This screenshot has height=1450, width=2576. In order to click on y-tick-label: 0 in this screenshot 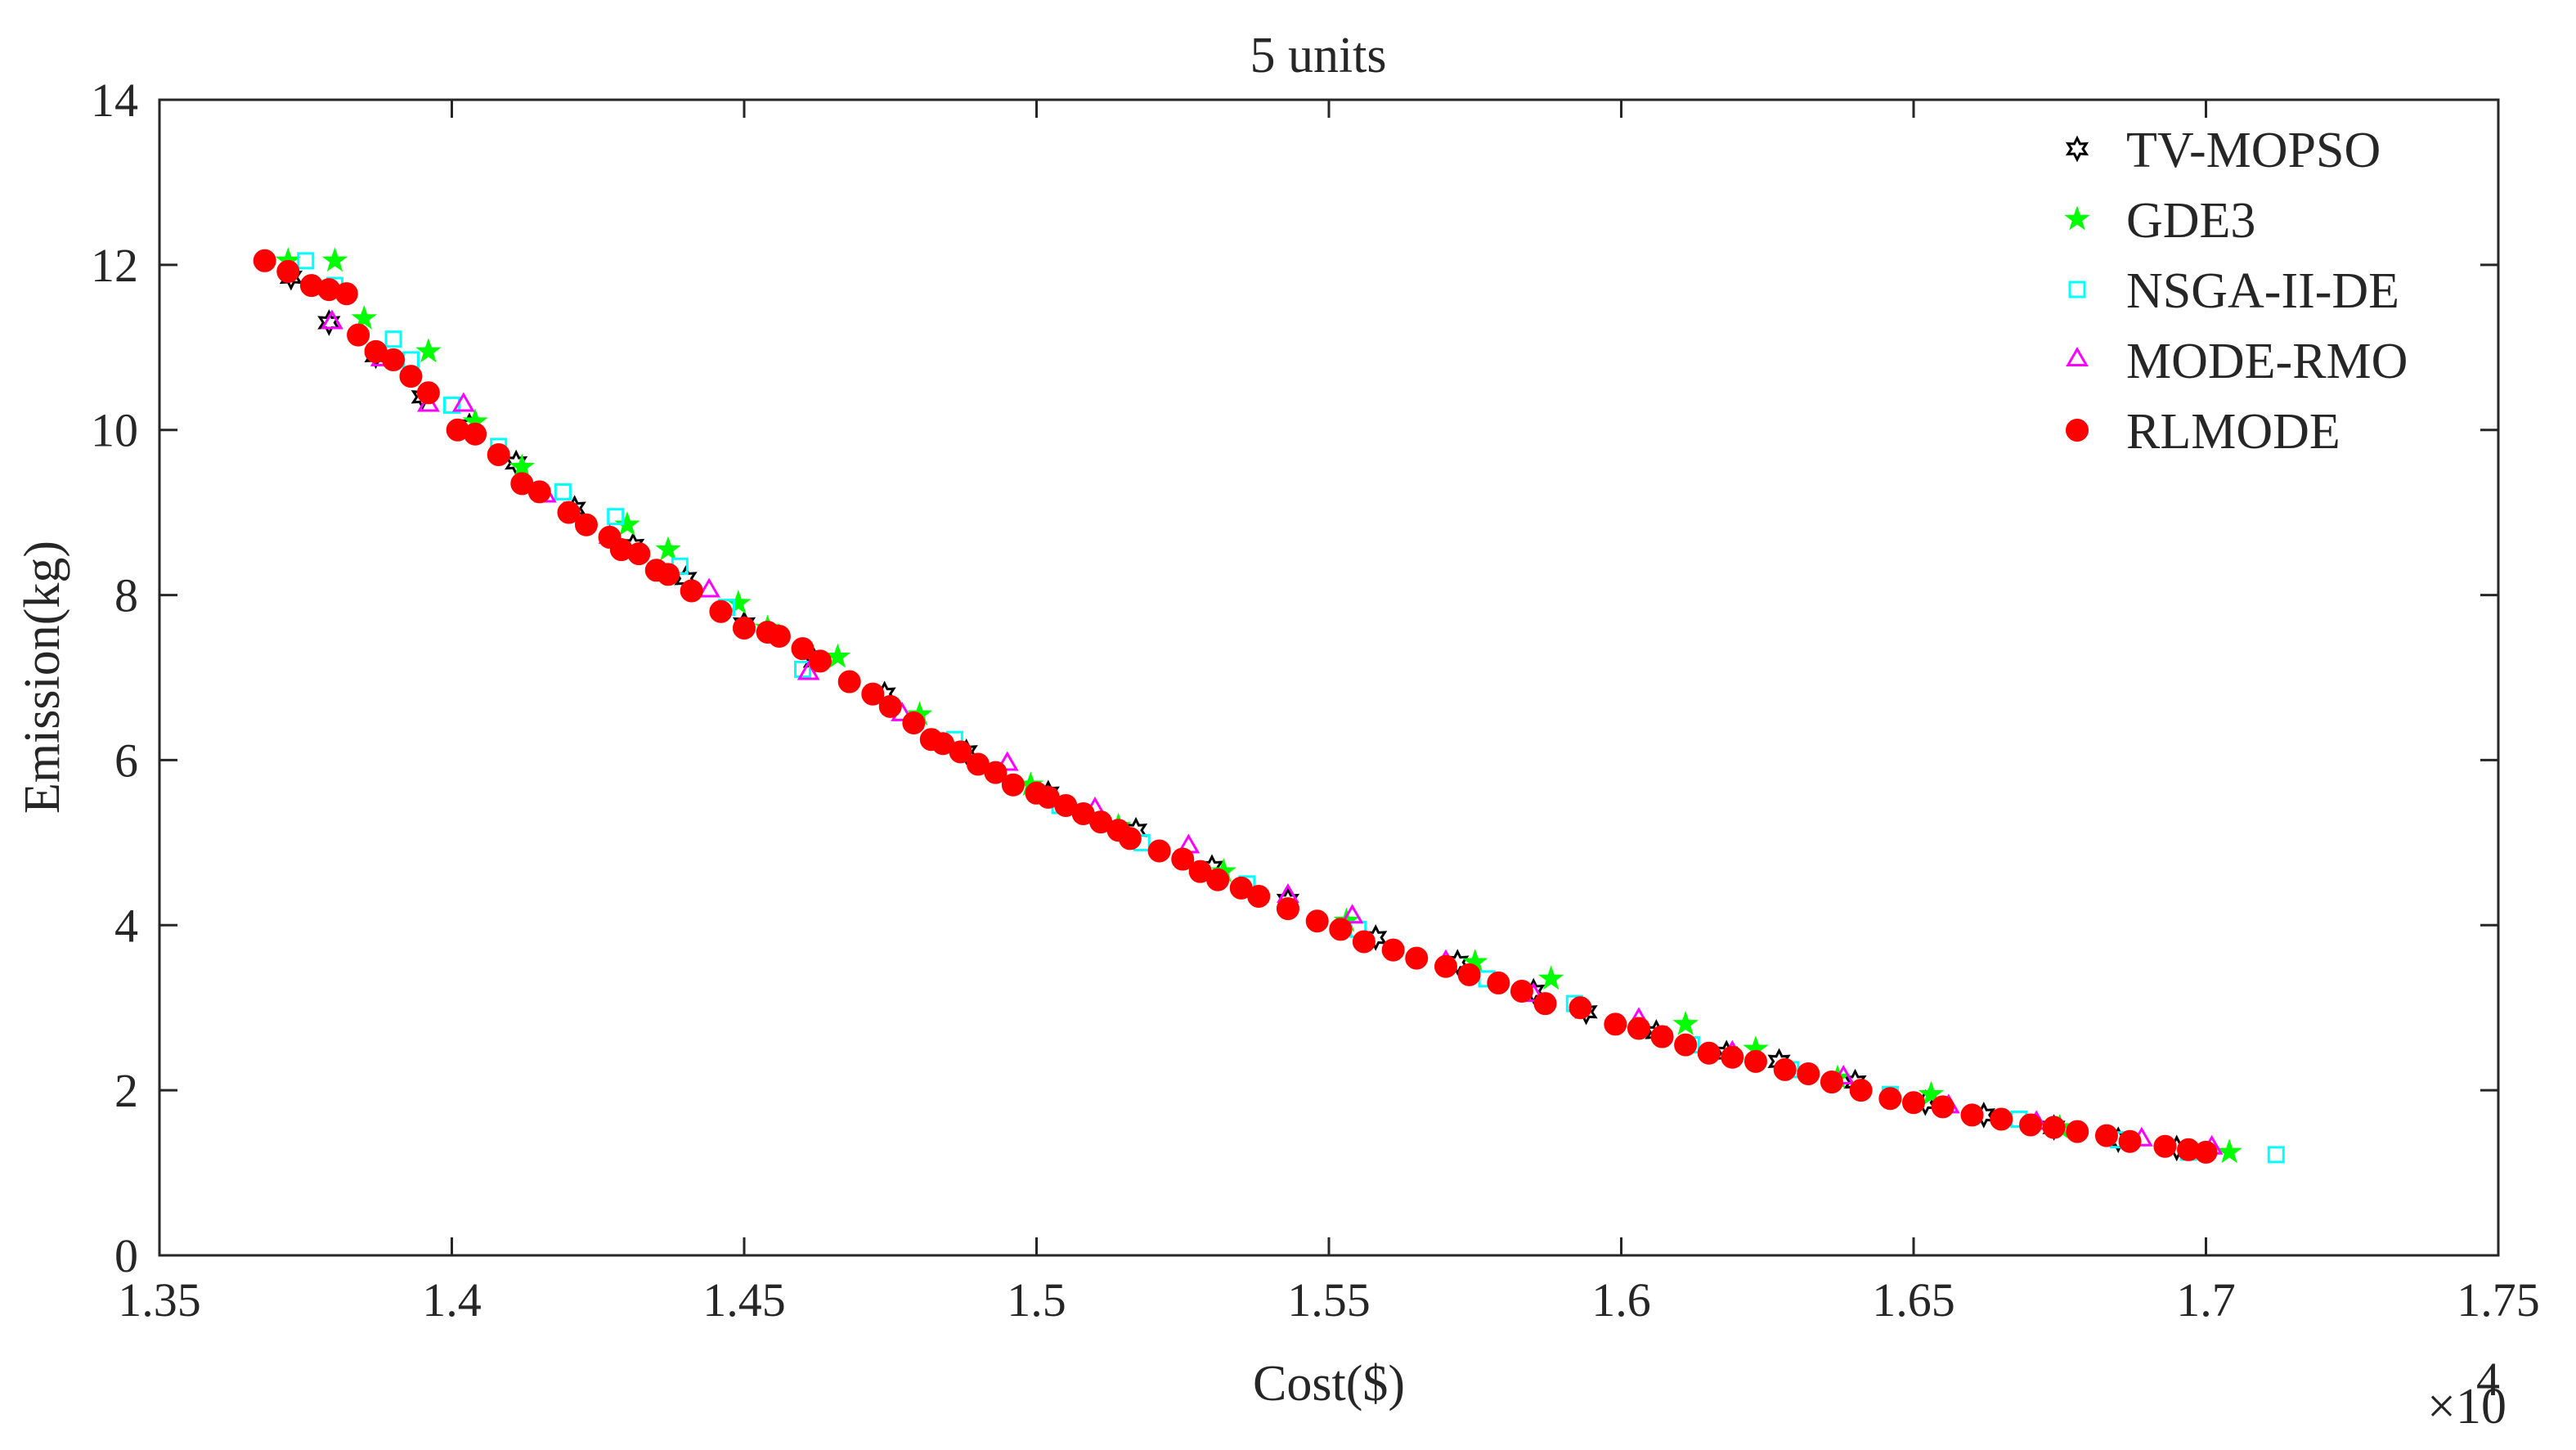, I will do `click(126, 1255)`.